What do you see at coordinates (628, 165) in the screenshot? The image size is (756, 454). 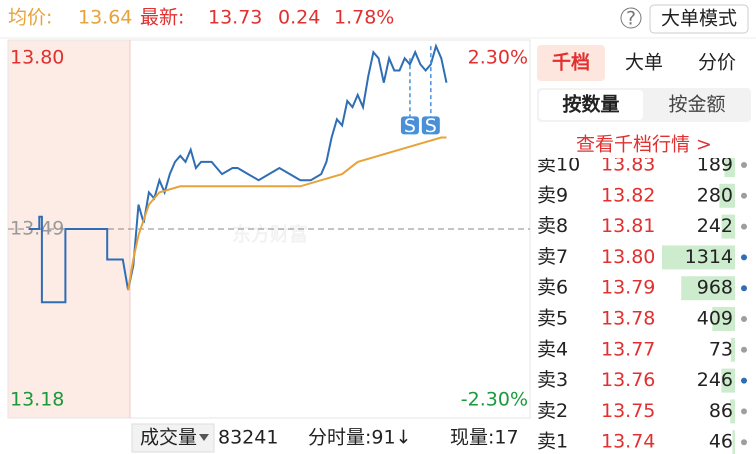 I see `row-price: 13.83` at bounding box center [628, 165].